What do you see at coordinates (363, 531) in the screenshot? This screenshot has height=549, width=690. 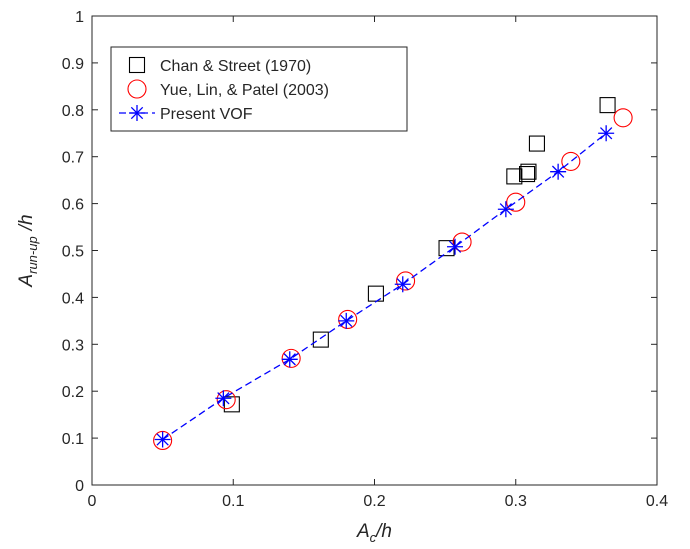 I see `x-axis-label-main: A` at bounding box center [363, 531].